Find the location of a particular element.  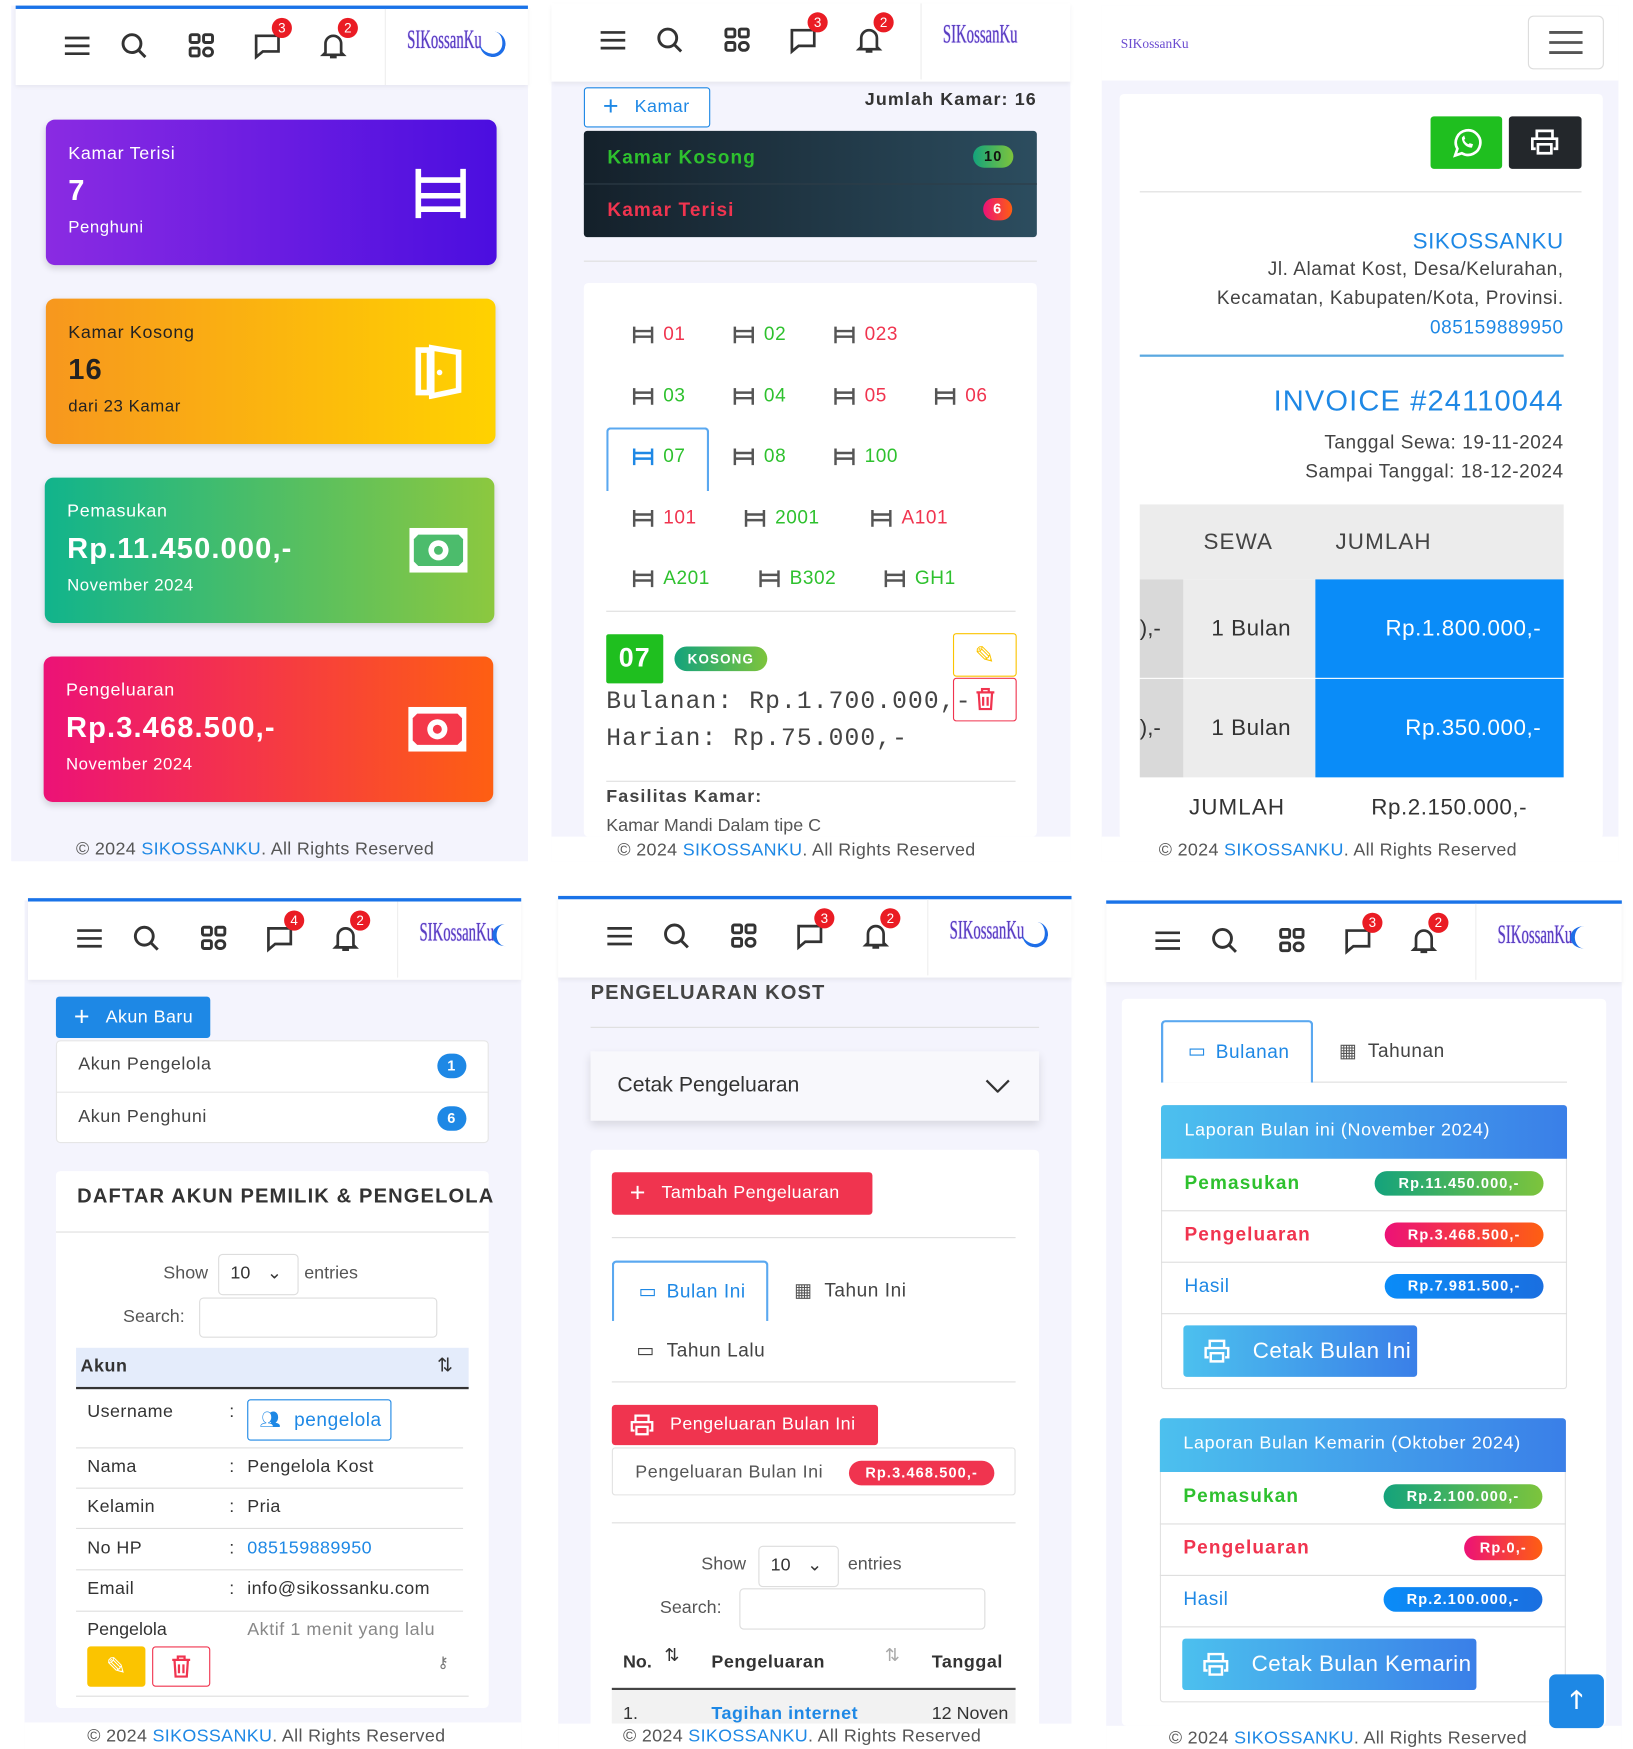

column-header-tanggal: Tanggal is located at coordinates (967, 1663).